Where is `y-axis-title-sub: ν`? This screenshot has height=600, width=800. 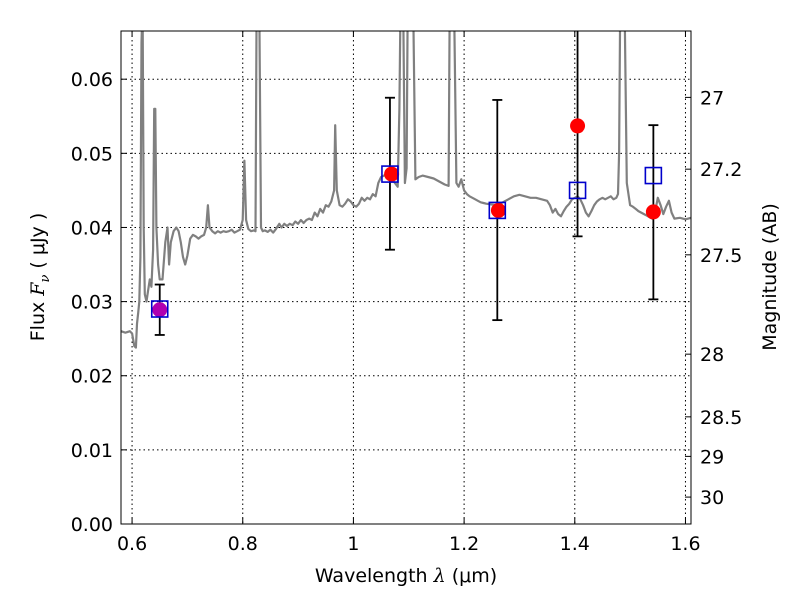
y-axis-title-sub: ν is located at coordinates (45, 279).